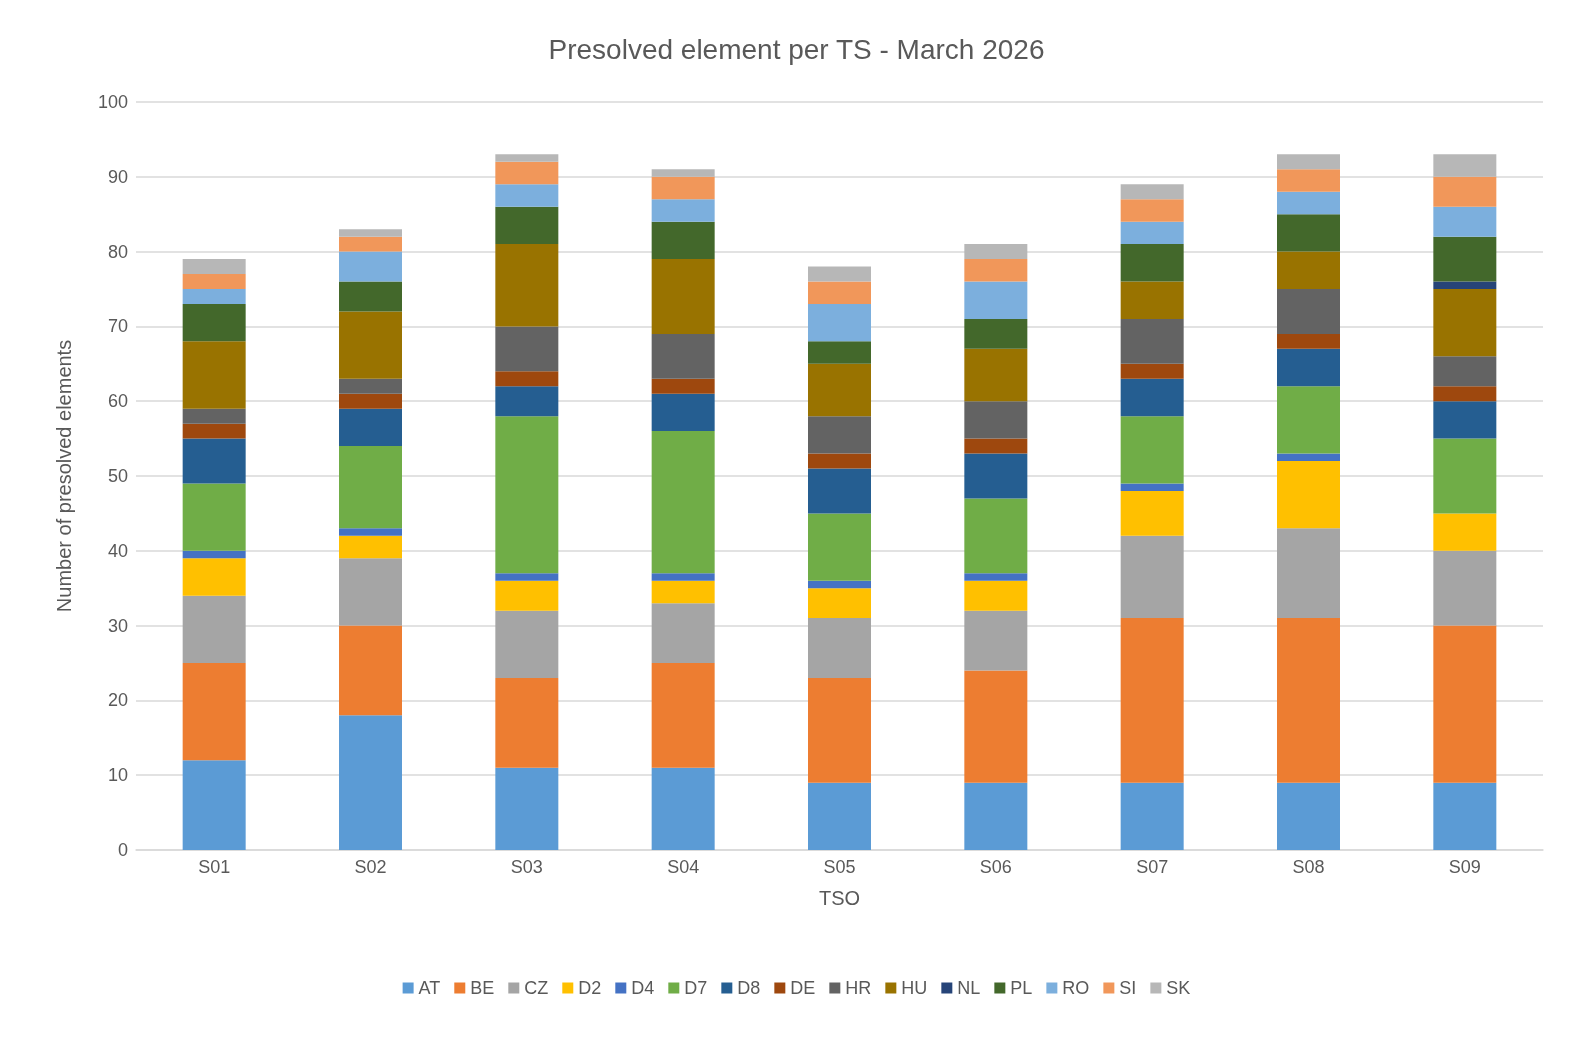 This screenshot has width=1593, height=1038. Describe the element at coordinates (117, 176) in the screenshot. I see `y-tick-label: 90` at that location.